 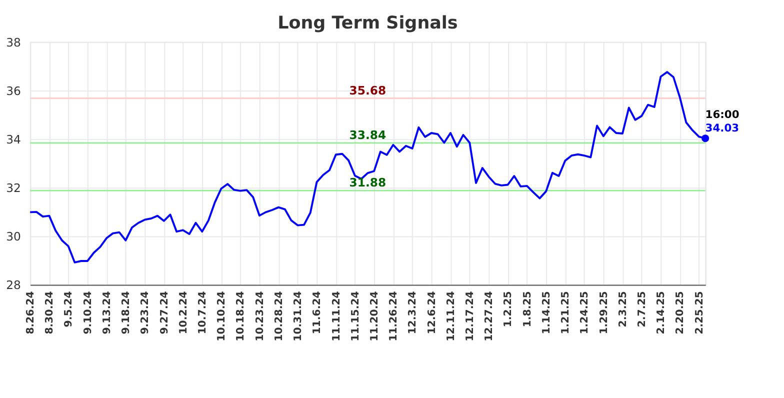 I want to click on y-tick-label: 30, so click(x=13, y=237).